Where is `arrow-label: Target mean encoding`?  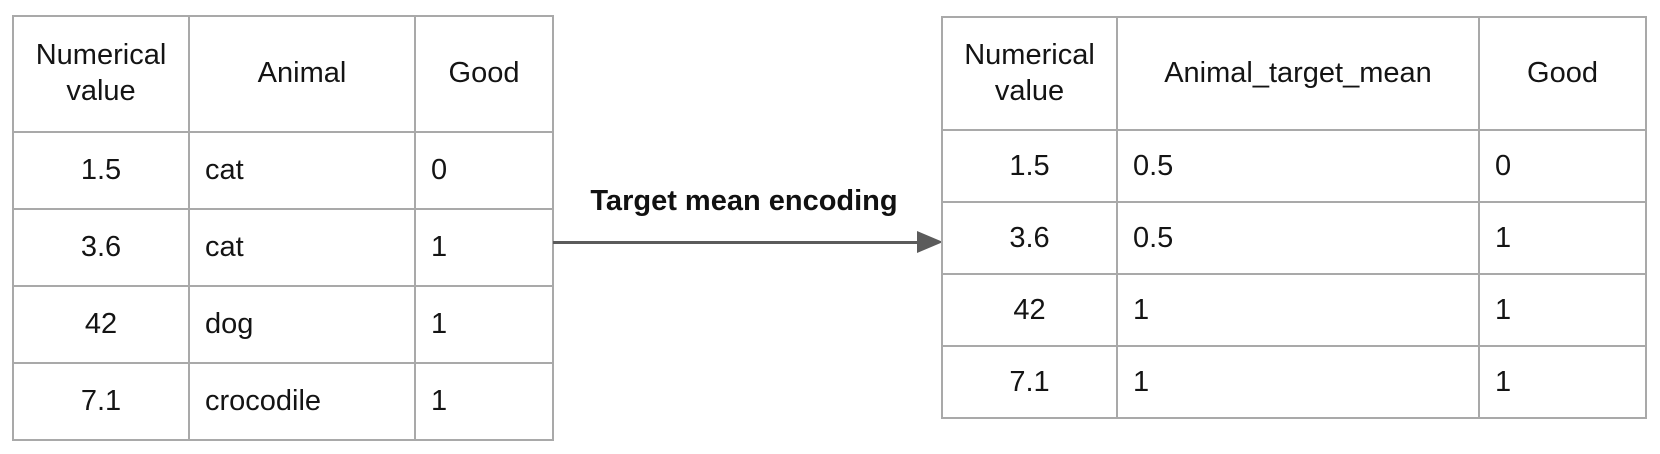 arrow-label: Target mean encoding is located at coordinates (744, 201).